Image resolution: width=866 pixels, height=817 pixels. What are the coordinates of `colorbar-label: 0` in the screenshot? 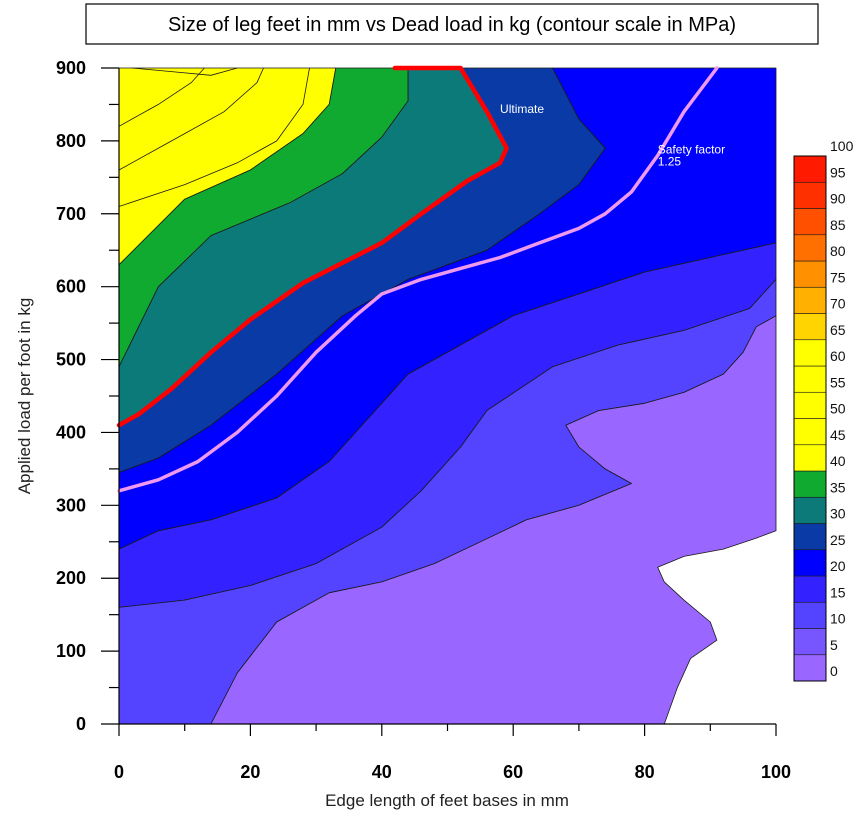 It's located at (834, 671).